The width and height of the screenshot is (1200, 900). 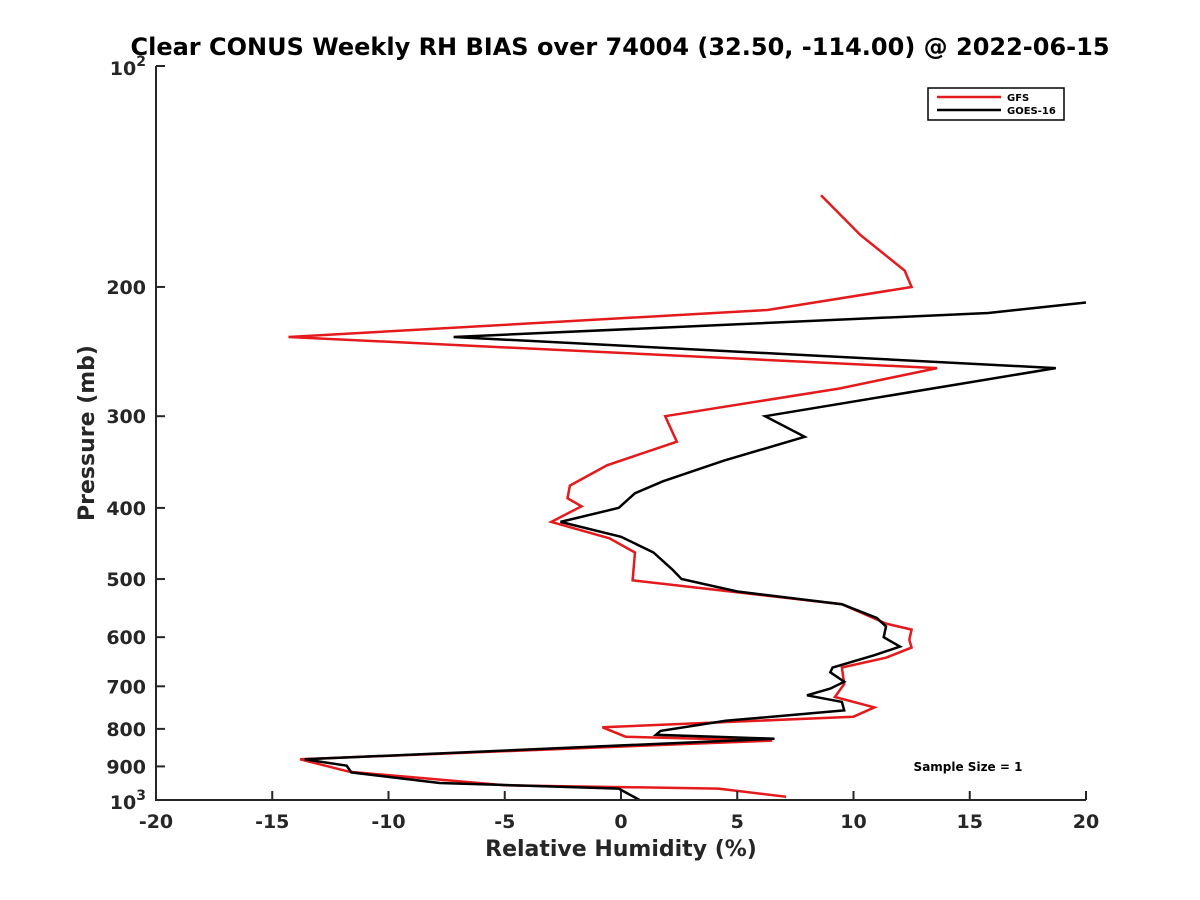 I want to click on x-tick-label: -20, so click(x=156, y=822).